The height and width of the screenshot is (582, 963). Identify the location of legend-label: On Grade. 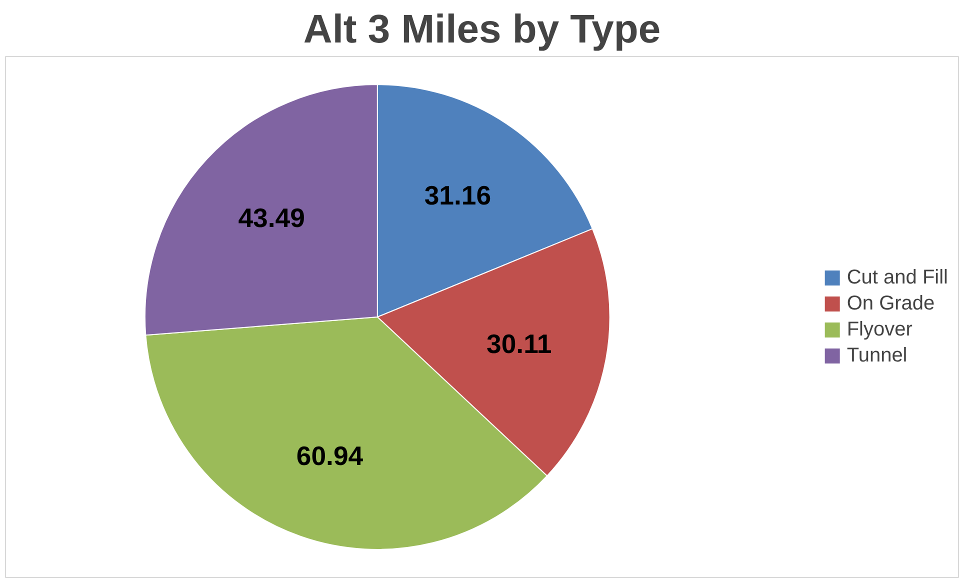
(890, 303).